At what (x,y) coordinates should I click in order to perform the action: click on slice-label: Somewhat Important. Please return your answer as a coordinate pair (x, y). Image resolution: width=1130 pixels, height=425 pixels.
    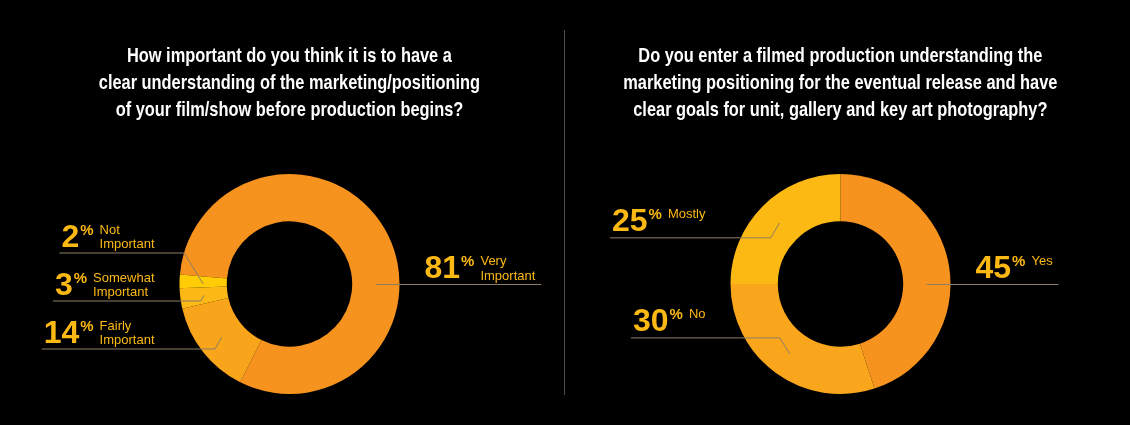
    Looking at the image, I should click on (124, 284).